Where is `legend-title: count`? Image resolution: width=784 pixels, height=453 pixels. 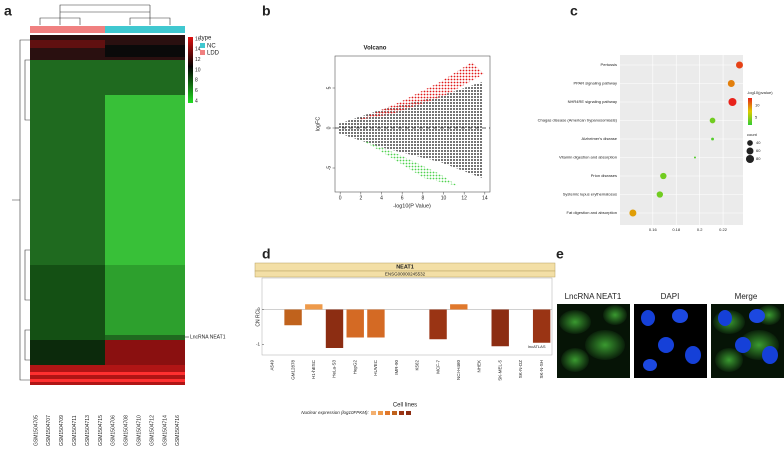
legend-title: count is located at coordinates (752, 134).